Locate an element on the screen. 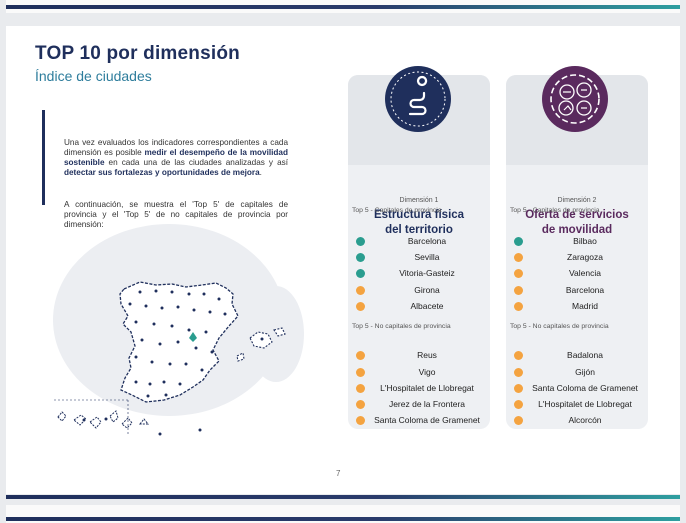 The height and width of the screenshot is (523, 686). city-name: Madrid is located at coordinates (585, 306).